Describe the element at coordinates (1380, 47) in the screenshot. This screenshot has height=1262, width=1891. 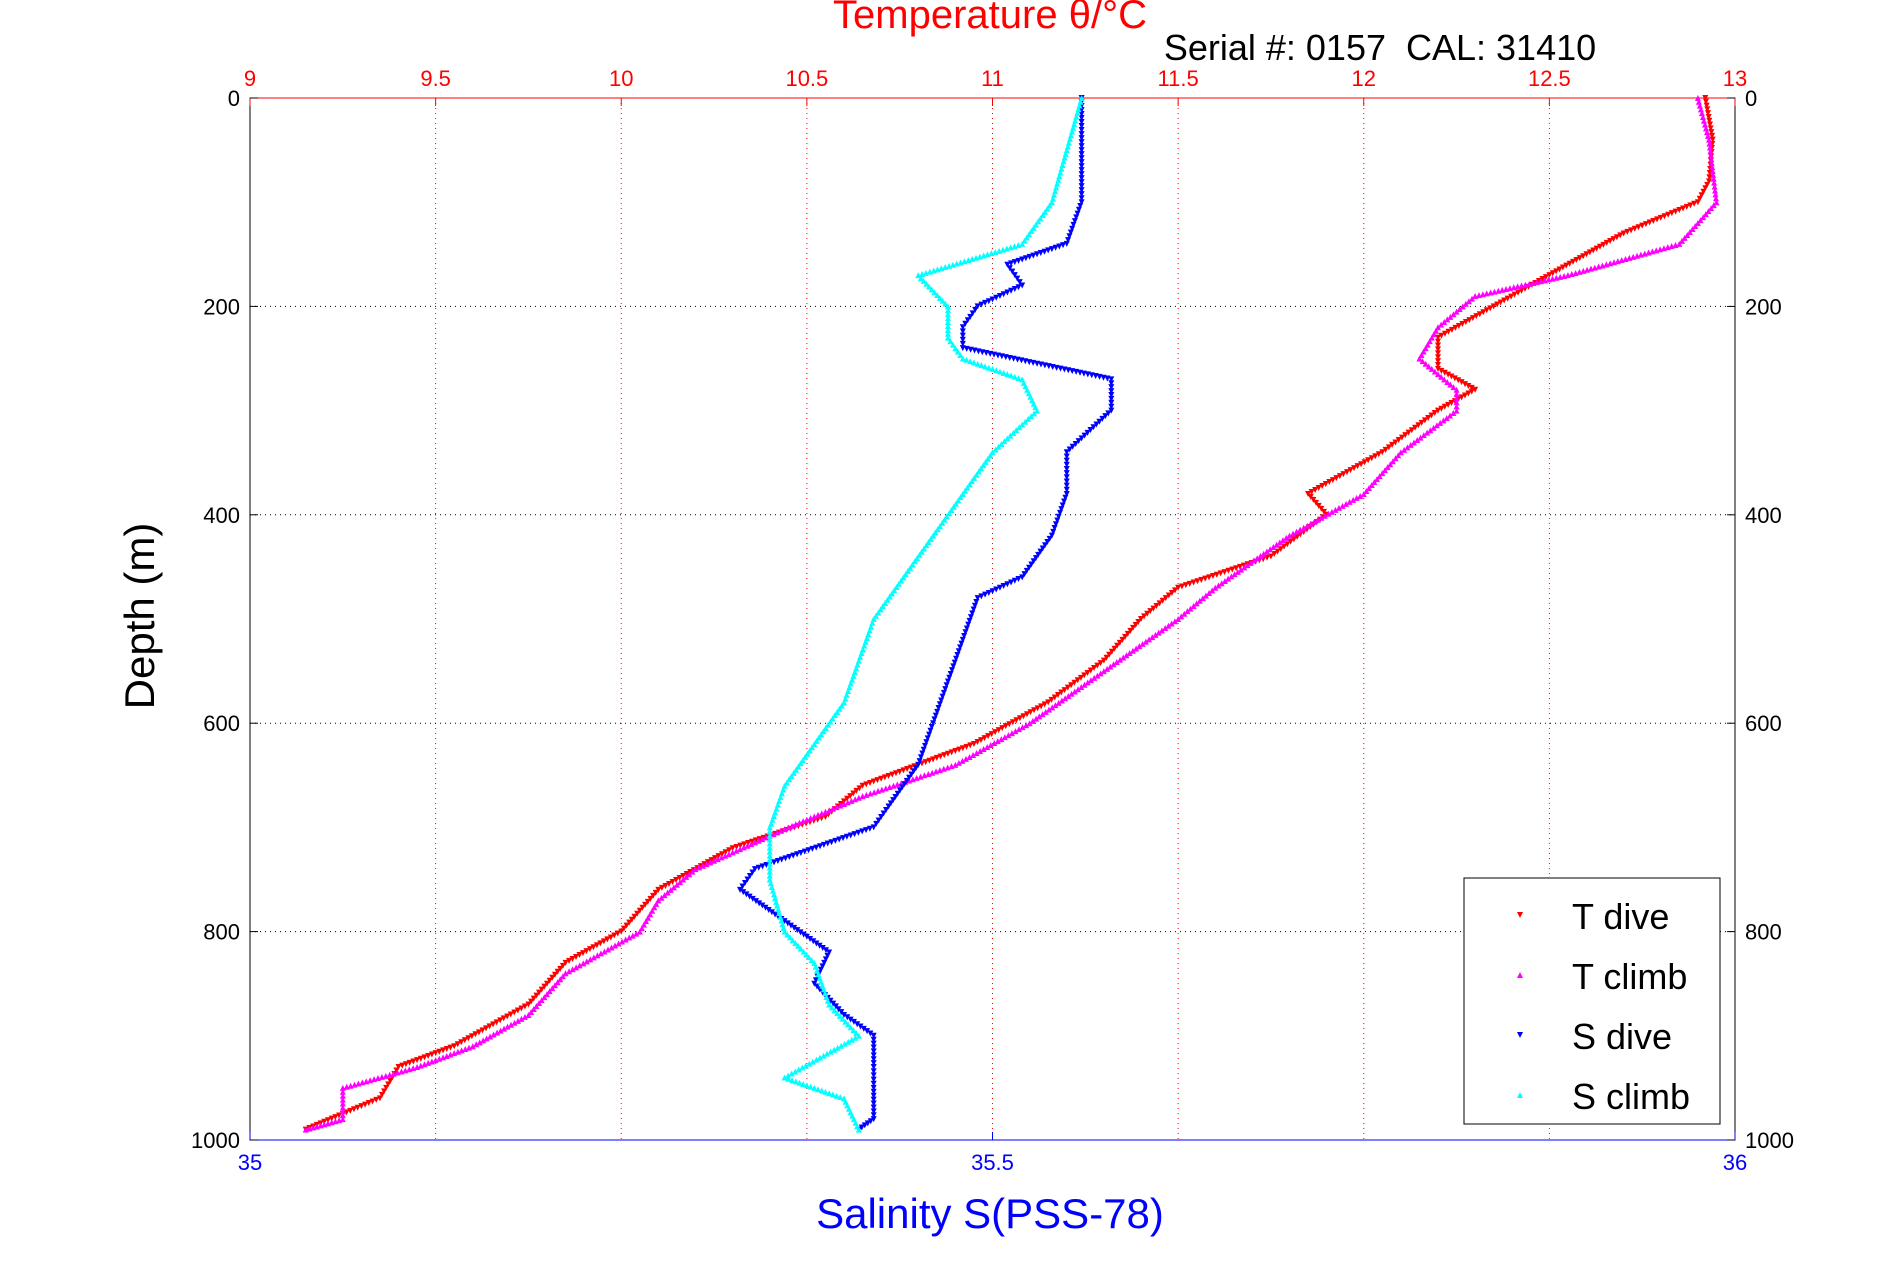
I see `serial-cal-label: Serial #: 0157 CAL: 31410` at that location.